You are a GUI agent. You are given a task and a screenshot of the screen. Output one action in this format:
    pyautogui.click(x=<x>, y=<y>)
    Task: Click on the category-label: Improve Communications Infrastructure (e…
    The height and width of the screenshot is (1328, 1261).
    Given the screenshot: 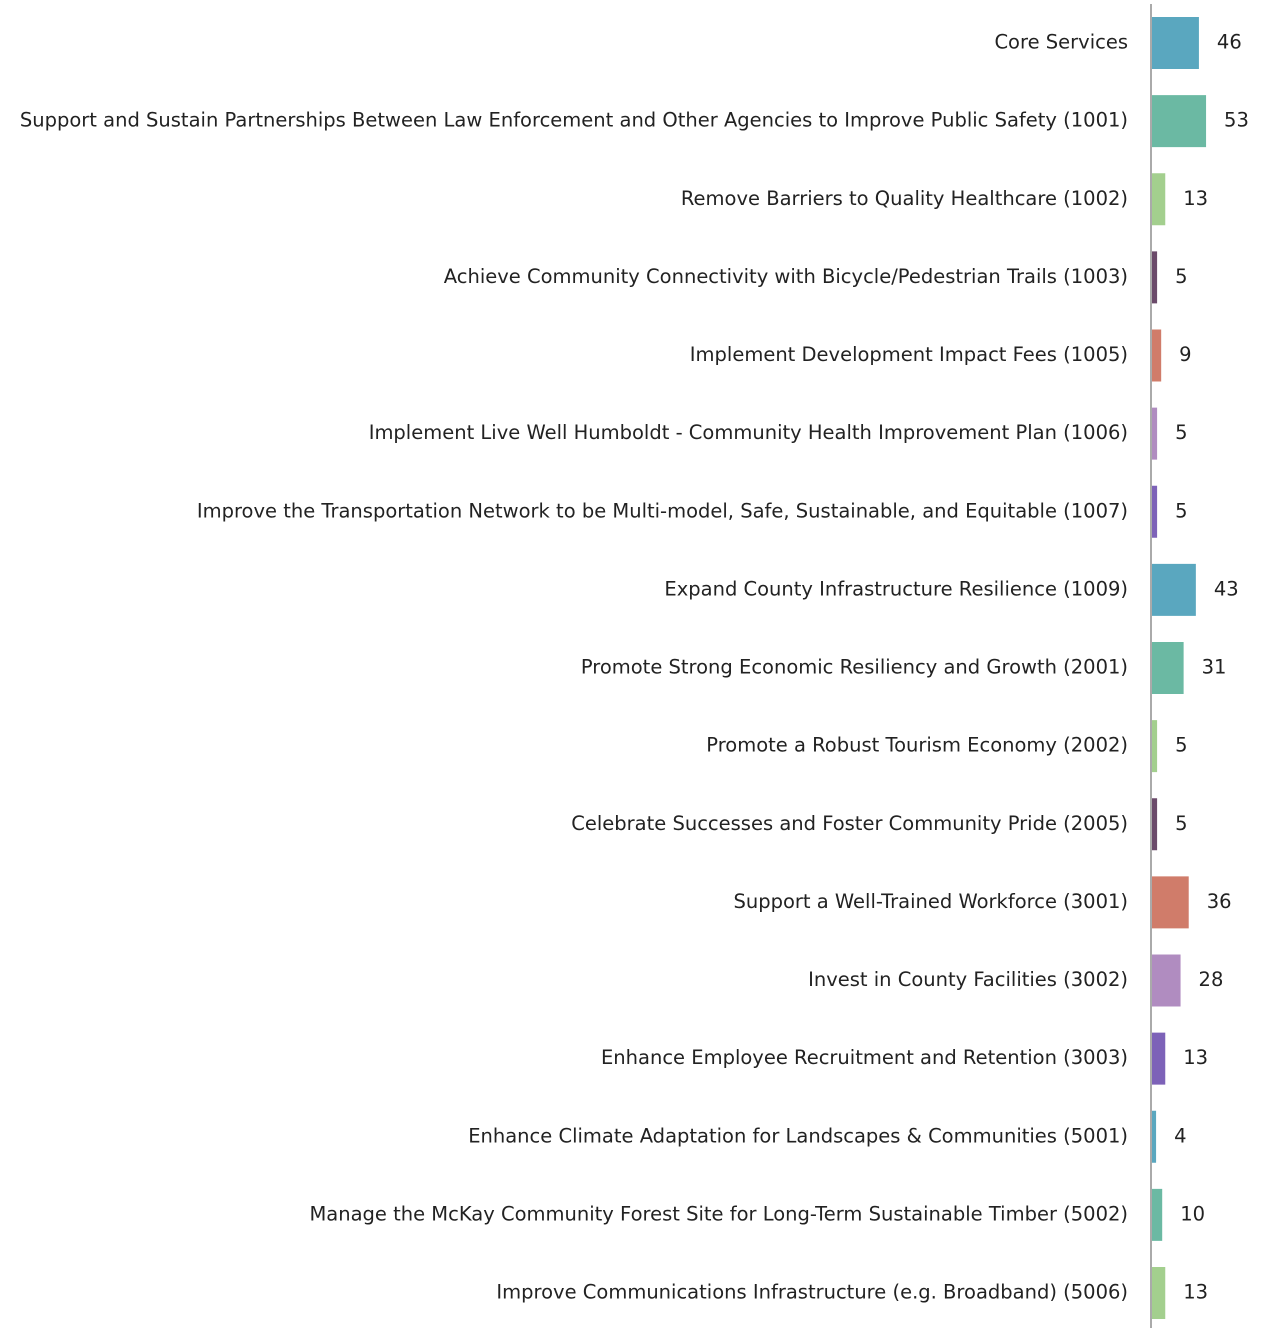 What is the action you would take?
    pyautogui.click(x=812, y=1292)
    